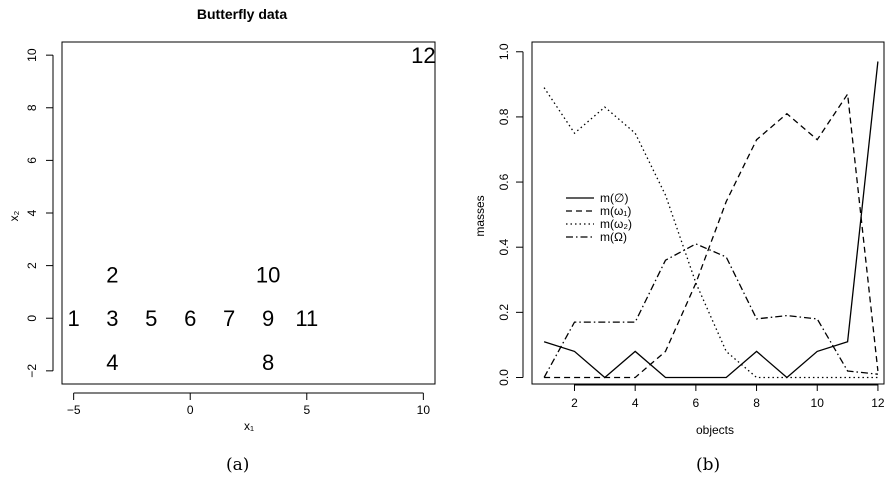 This screenshot has height=485, width=889. Describe the element at coordinates (112, 318) in the screenshot. I see `data-point-label: 3` at that location.